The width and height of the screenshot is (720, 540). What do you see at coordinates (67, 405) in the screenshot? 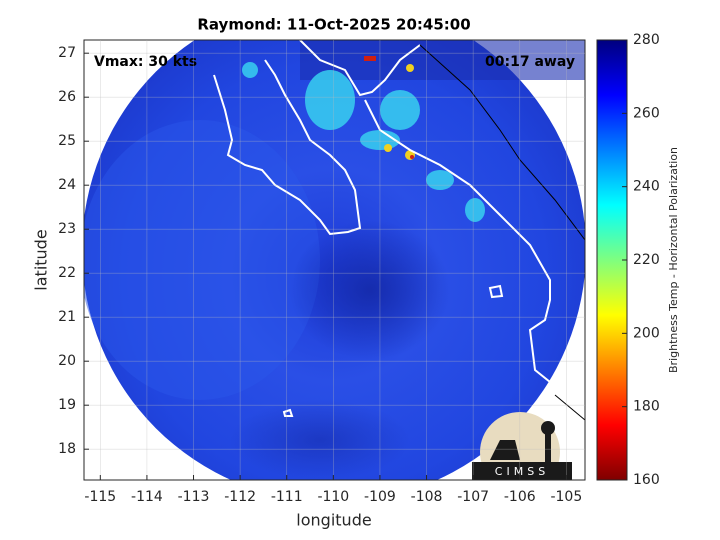
I see `y-tick-label: 19` at bounding box center [67, 405].